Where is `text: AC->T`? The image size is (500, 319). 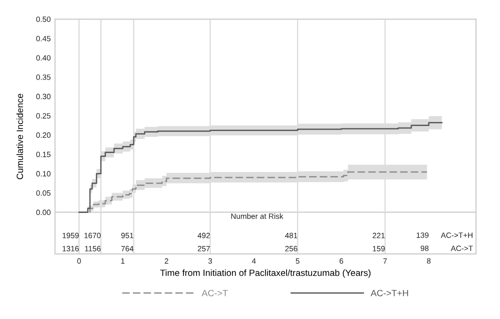 text: AC->T is located at coordinates (215, 293).